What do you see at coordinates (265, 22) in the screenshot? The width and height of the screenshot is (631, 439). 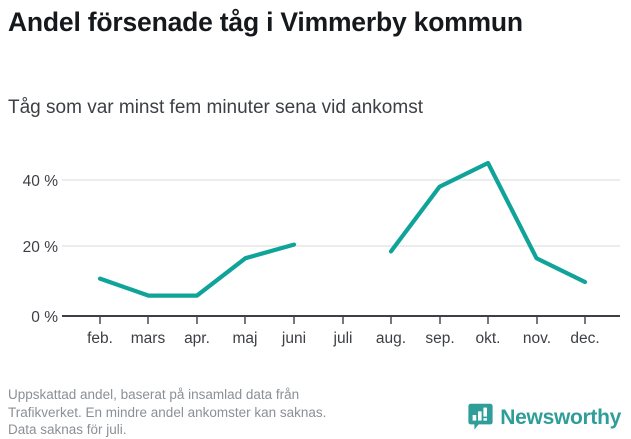 I see `page-title: Andel försenade tåg i Vimmerby kommun` at bounding box center [265, 22].